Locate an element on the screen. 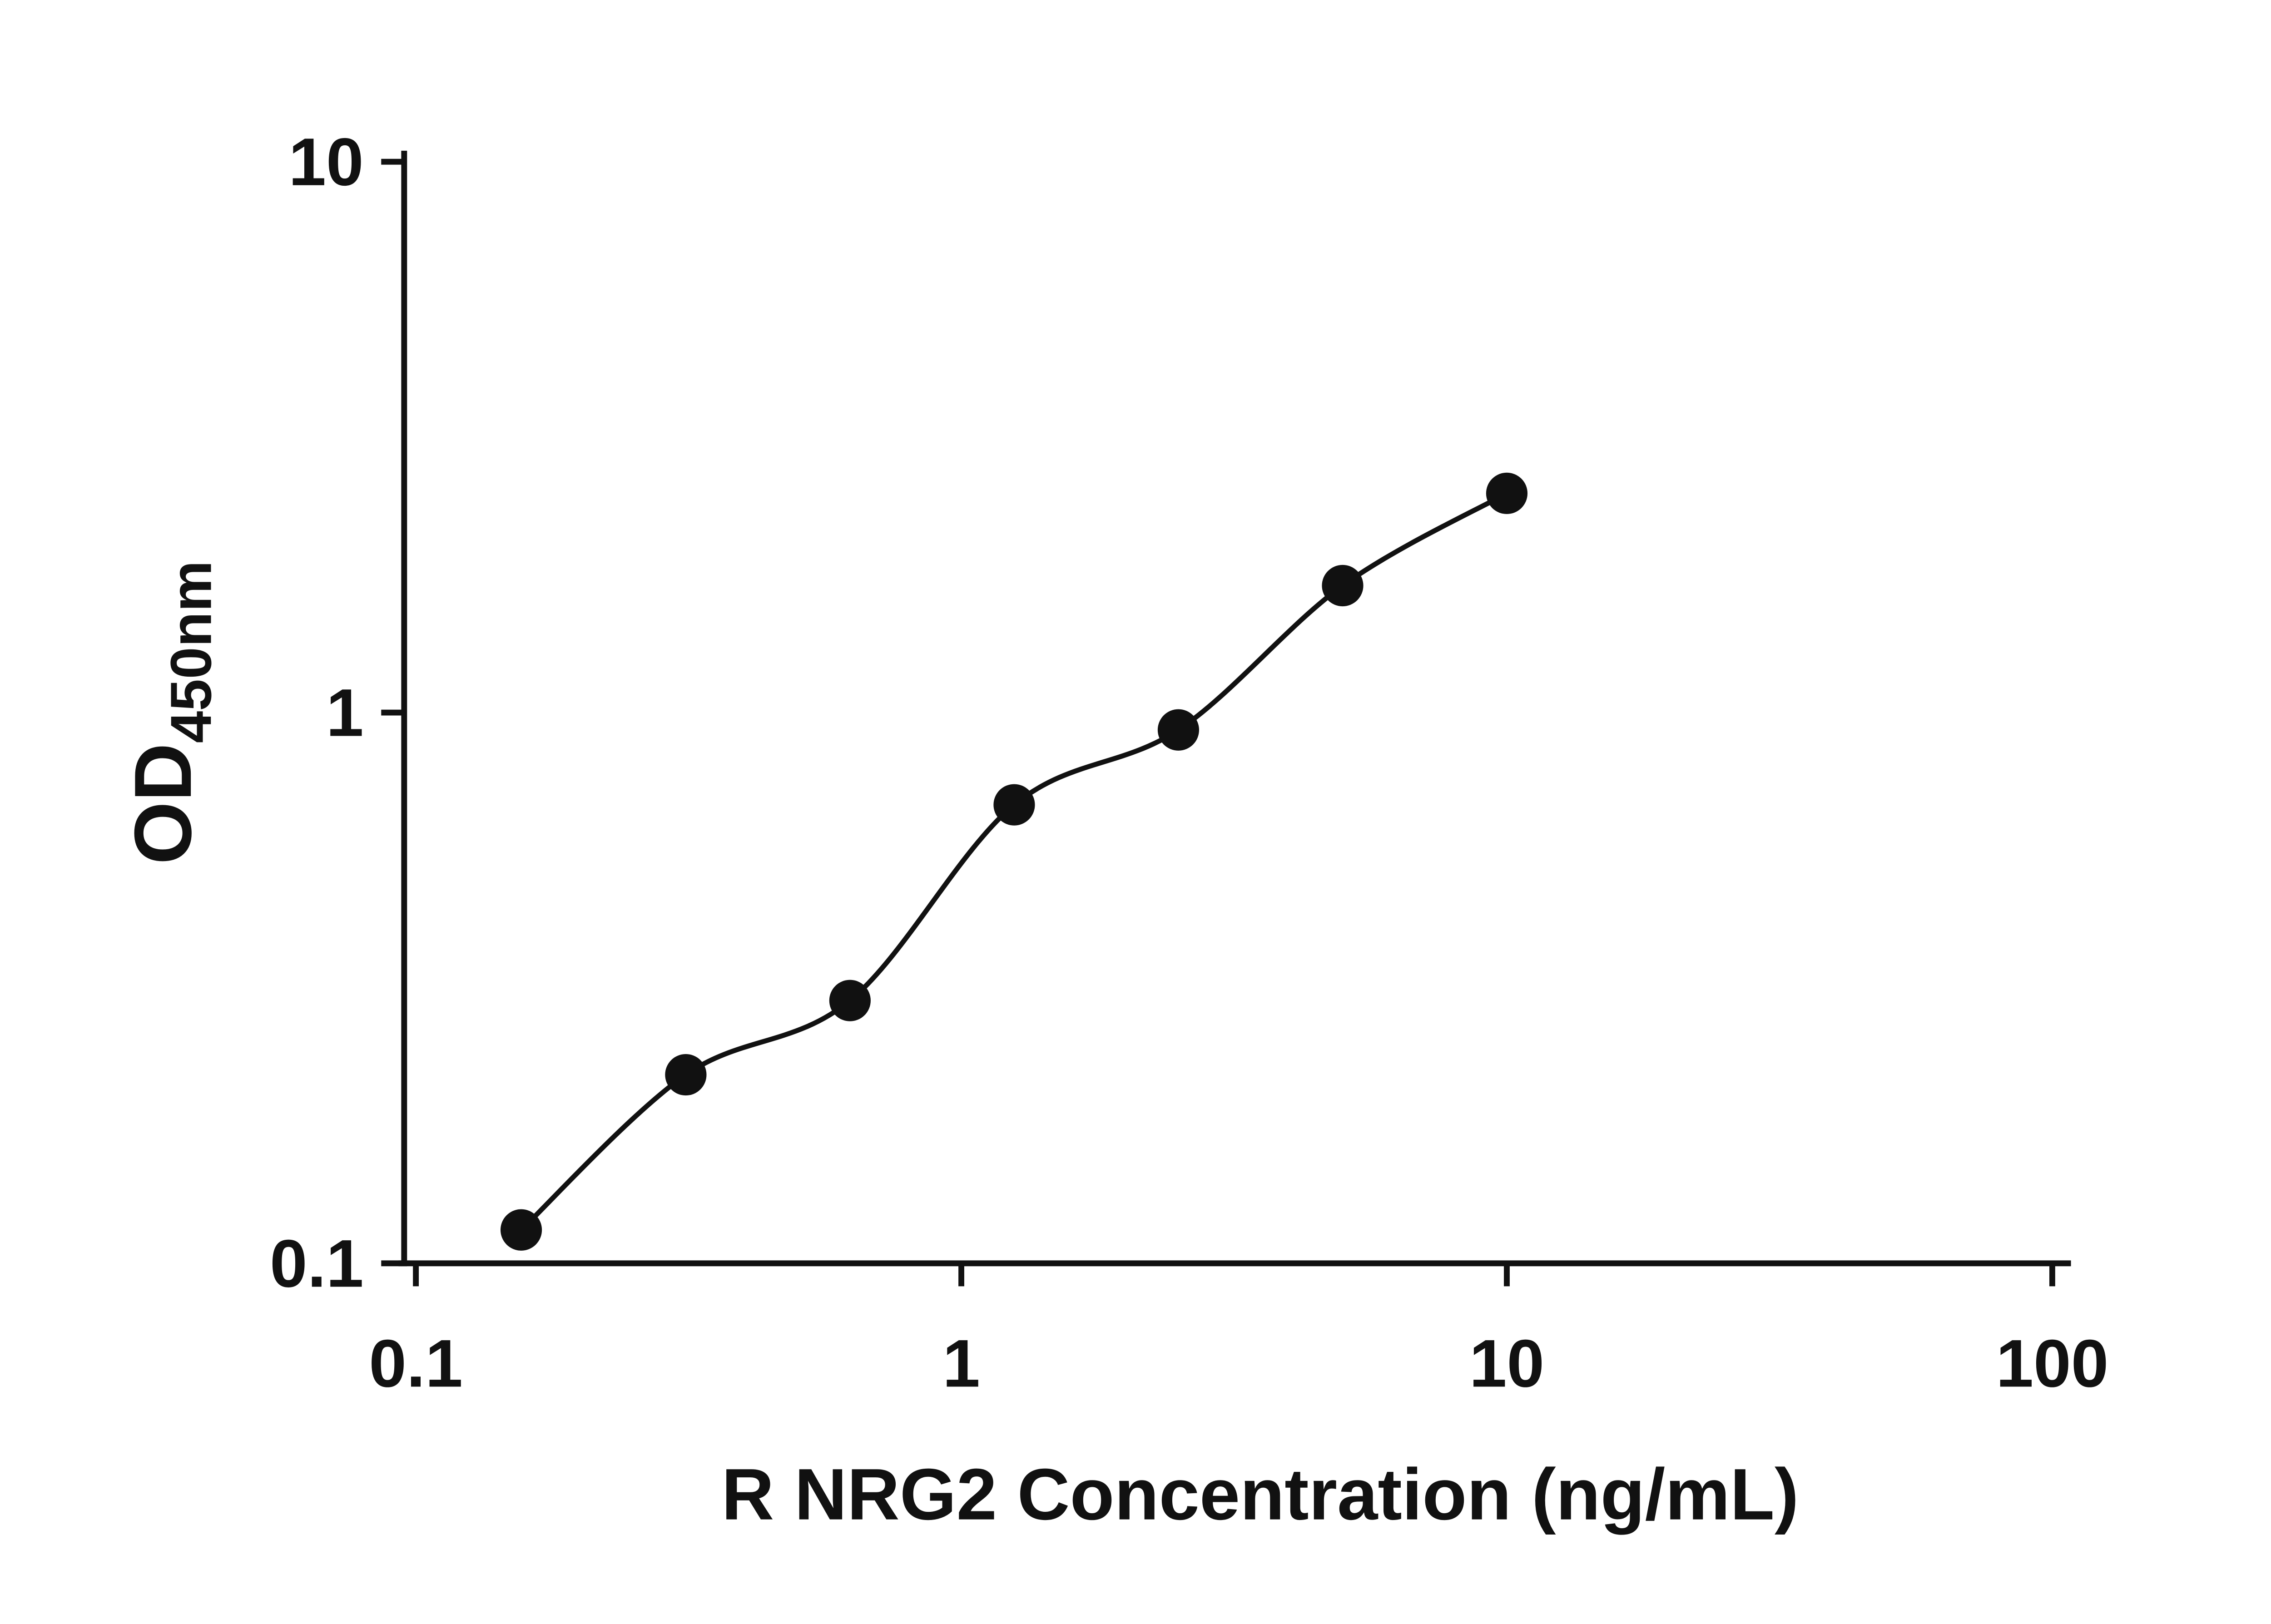  y-axis-title: OD450nm is located at coordinates (170, 712).